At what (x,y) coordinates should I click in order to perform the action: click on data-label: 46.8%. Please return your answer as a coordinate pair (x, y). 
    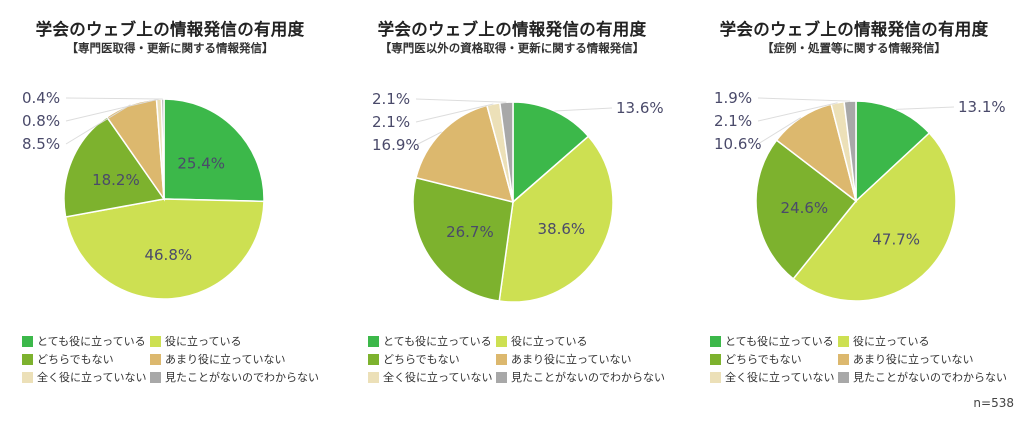
    Looking at the image, I should click on (168, 255).